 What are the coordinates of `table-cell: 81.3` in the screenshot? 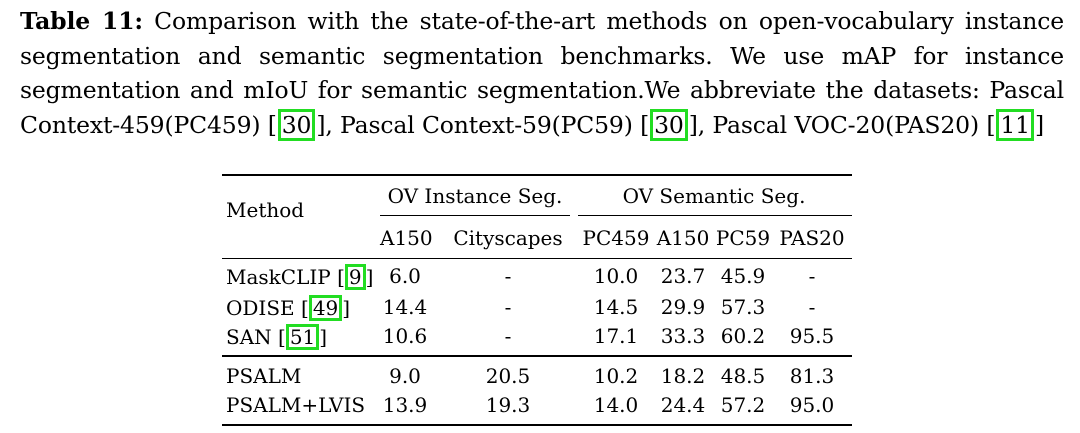 It's located at (812, 376).